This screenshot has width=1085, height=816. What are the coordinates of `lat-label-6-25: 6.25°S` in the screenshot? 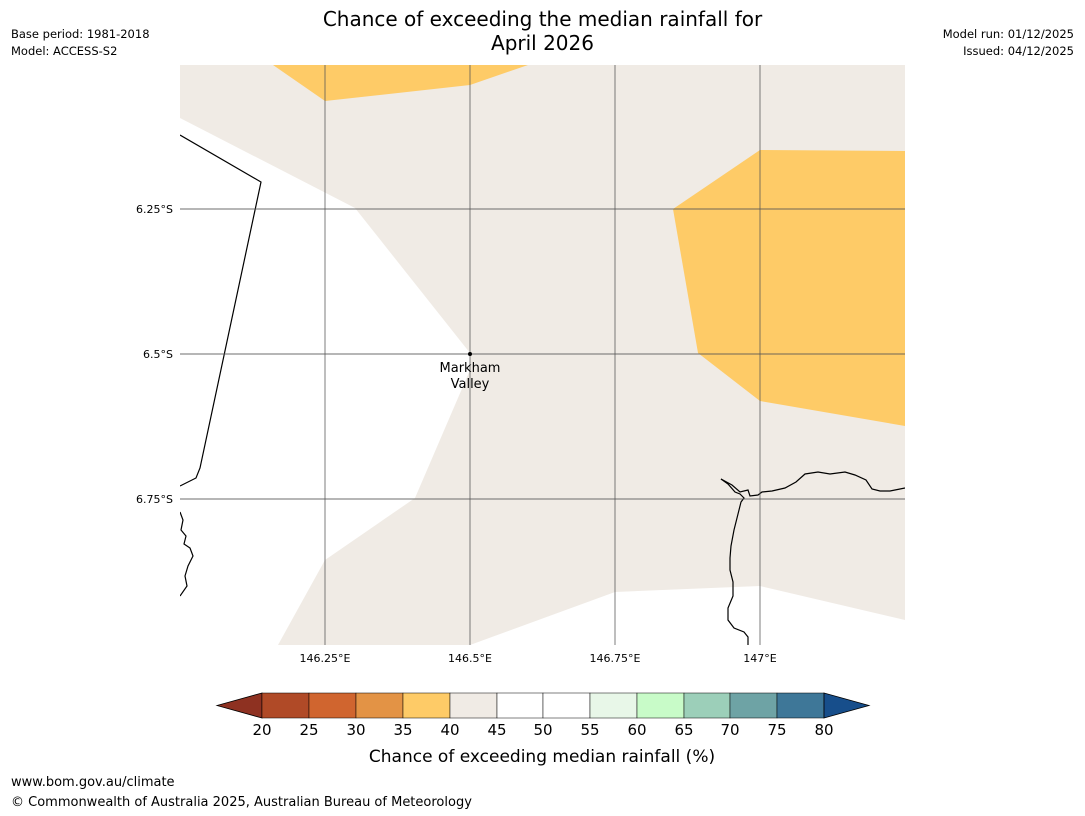 It's located at (154, 209).